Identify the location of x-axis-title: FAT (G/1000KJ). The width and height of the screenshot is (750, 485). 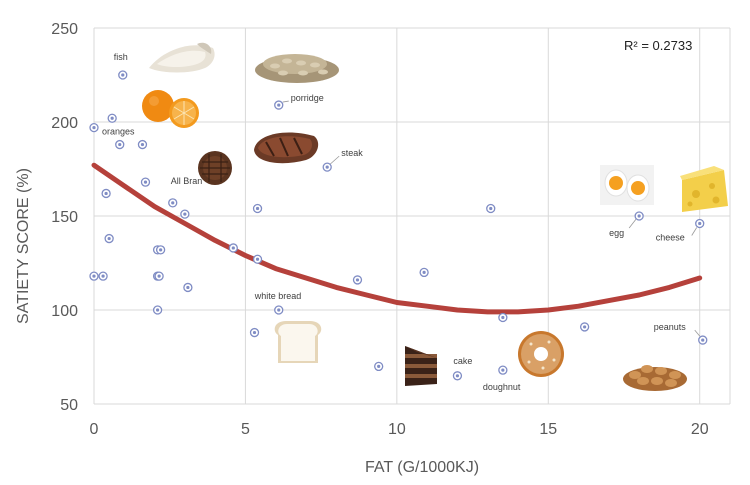
(422, 467).